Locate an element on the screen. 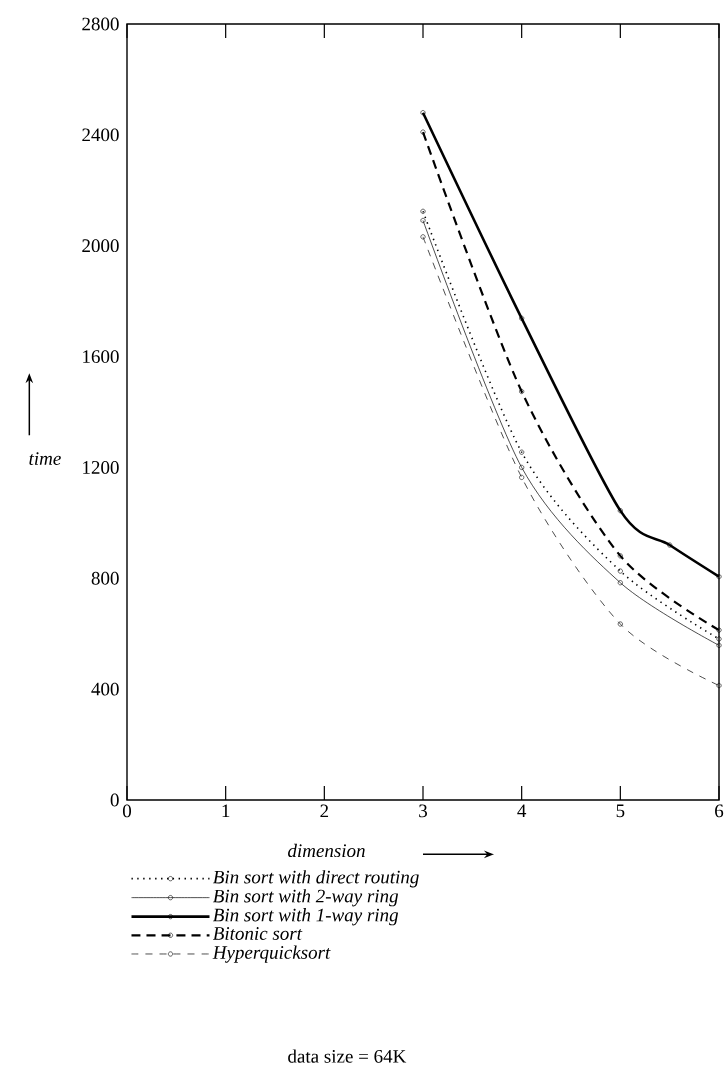 The width and height of the screenshot is (726, 1084). y-tick-label: 2400 is located at coordinates (100, 135).